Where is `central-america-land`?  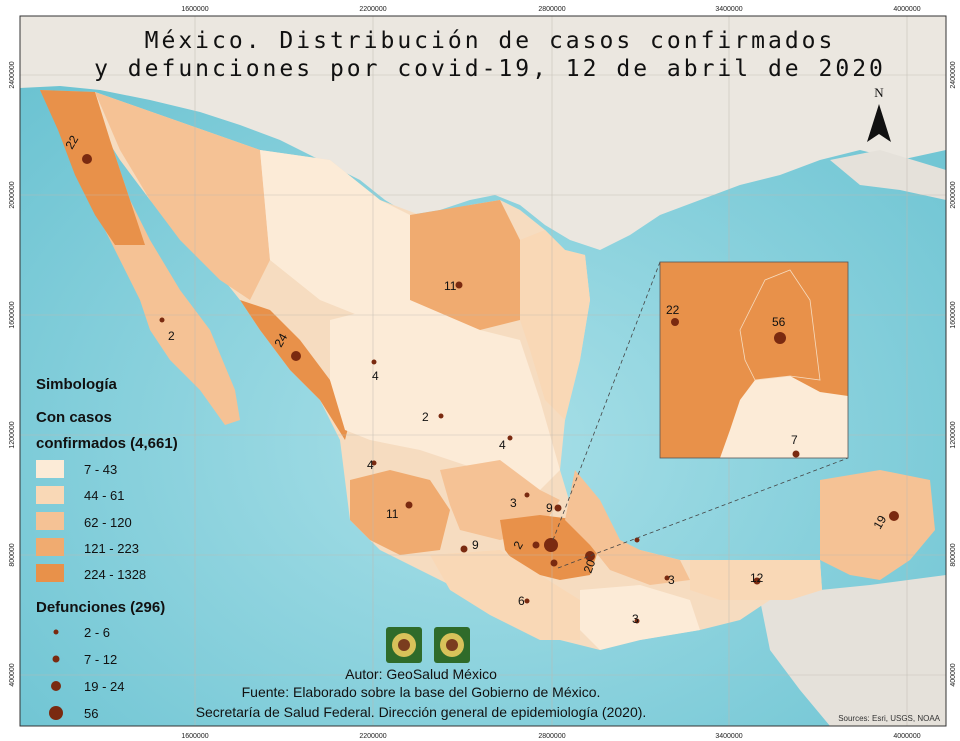 central-america-land is located at coordinates (853, 650).